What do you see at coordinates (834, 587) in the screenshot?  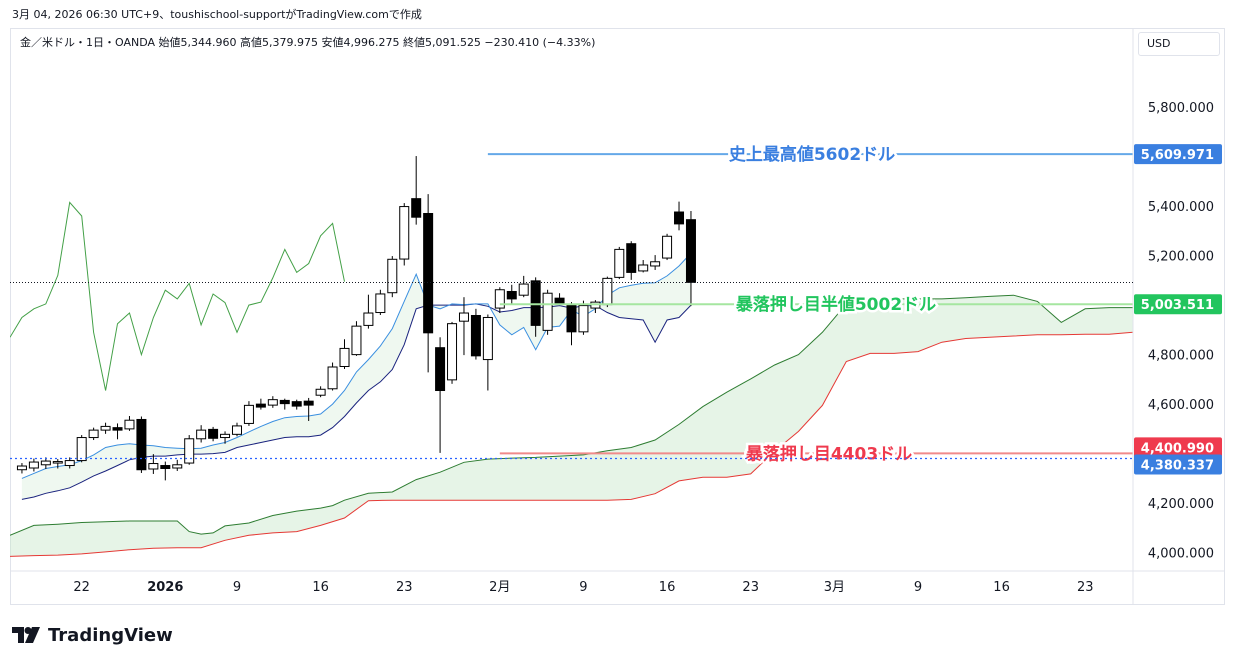 I see `x-tick-label: 3月` at bounding box center [834, 587].